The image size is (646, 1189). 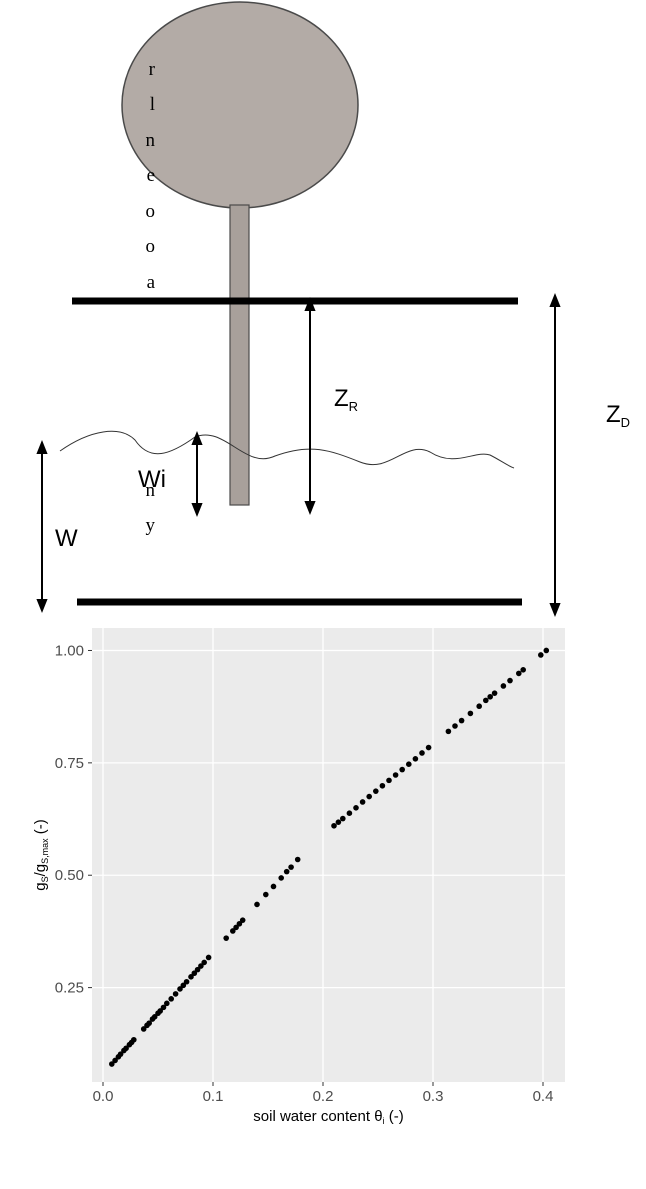 What do you see at coordinates (152, 104) in the screenshot?
I see `margin-fragment: l` at bounding box center [152, 104].